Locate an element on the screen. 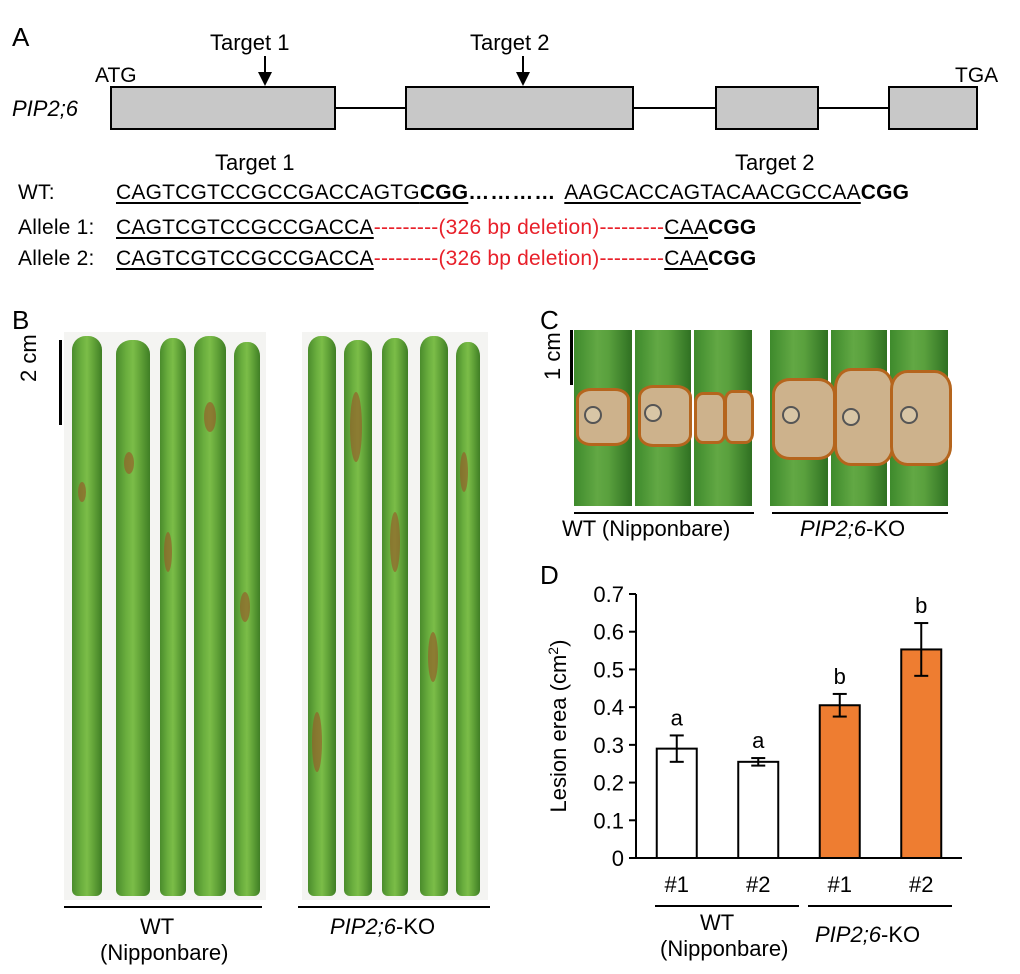 This screenshot has height=974, width=1020. y-axis-label: Lesion erea (cm2) is located at coordinates (558, 726).